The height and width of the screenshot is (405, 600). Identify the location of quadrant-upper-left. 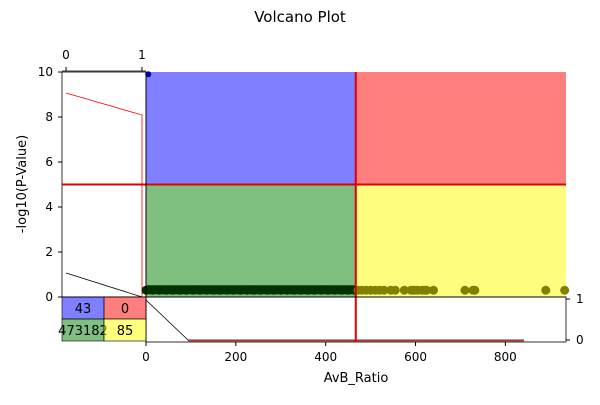
(251, 128).